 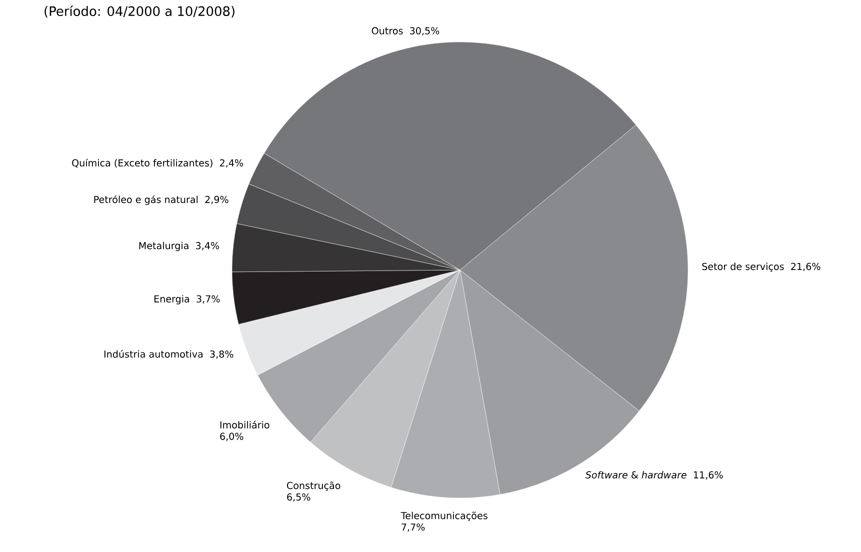 I want to click on slice-label: Energia, so click(x=172, y=299).